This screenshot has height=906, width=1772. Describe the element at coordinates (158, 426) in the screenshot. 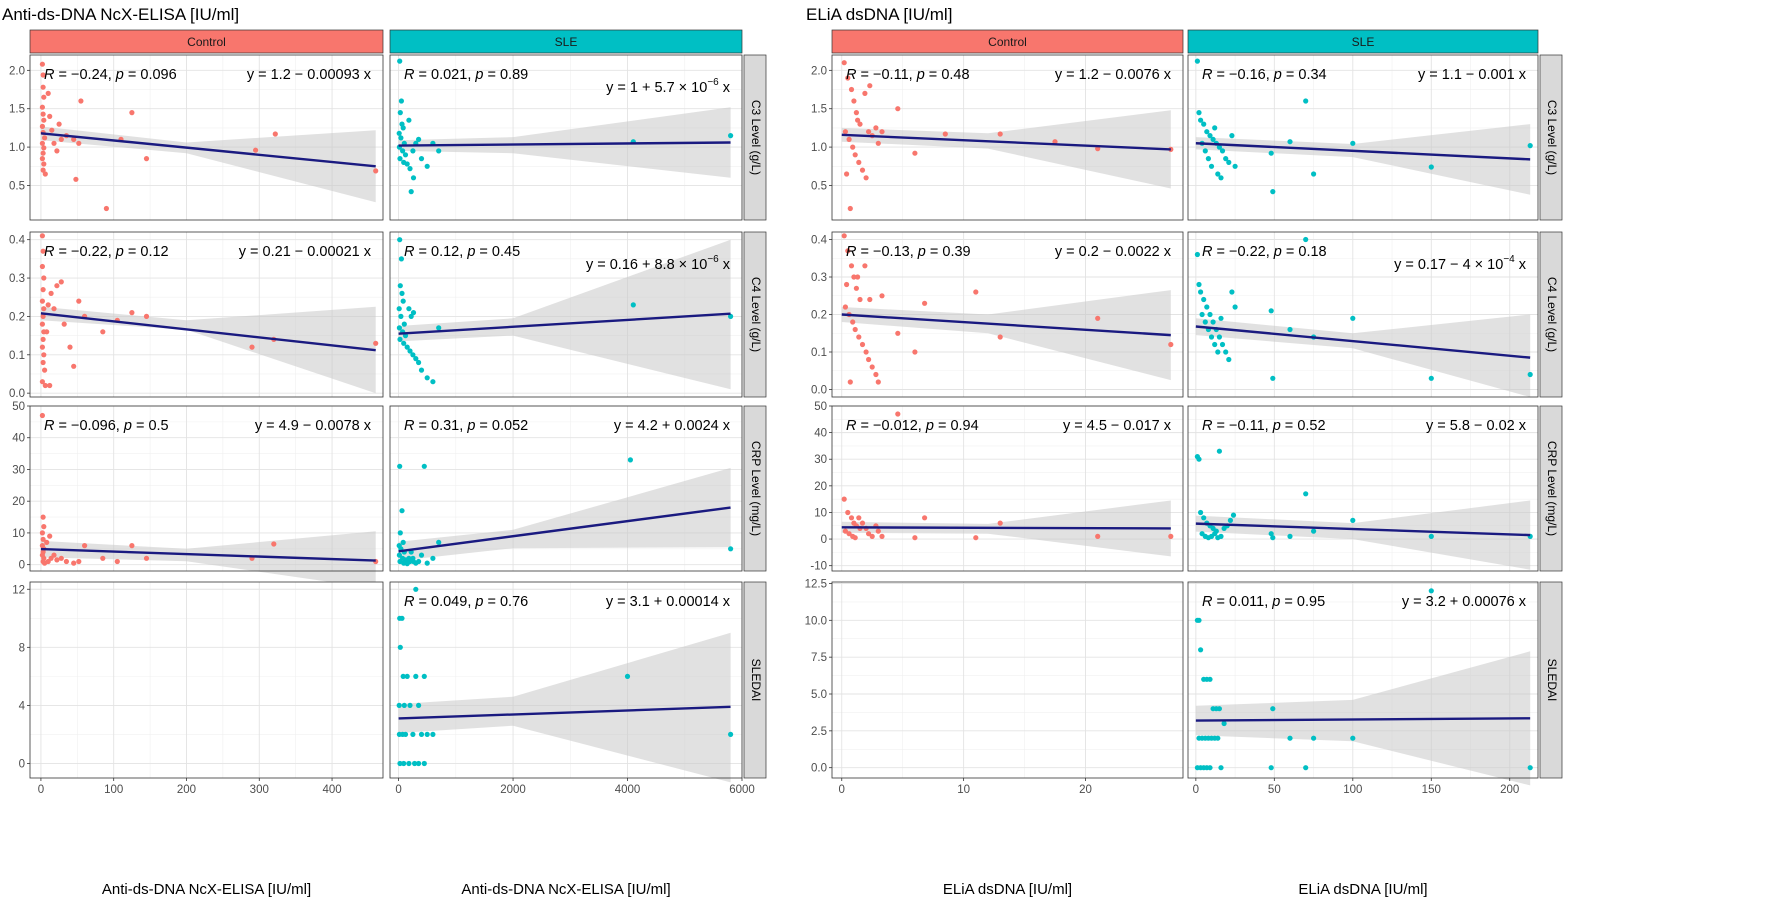

I see `p-value: 0.5` at that location.